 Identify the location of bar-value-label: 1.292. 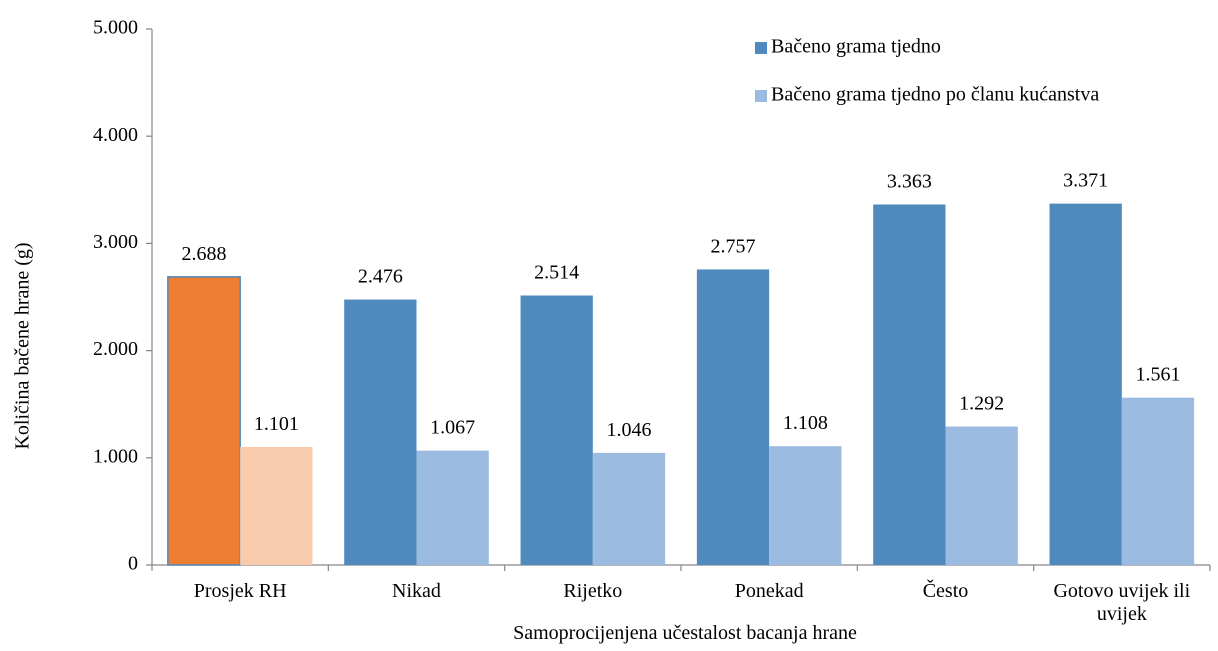
(981, 403).